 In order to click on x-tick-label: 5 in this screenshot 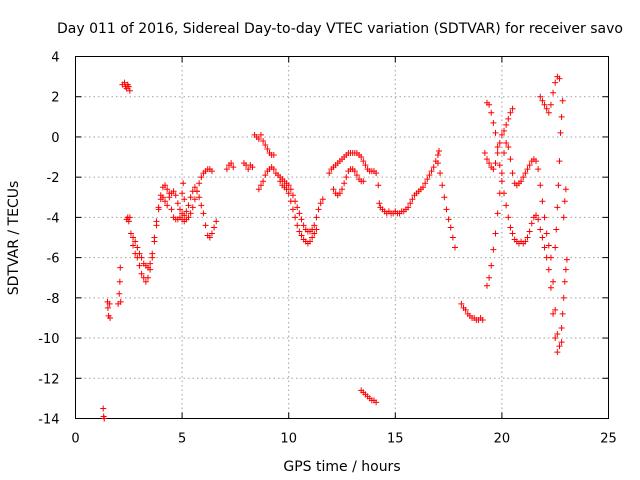, I will do `click(182, 439)`.